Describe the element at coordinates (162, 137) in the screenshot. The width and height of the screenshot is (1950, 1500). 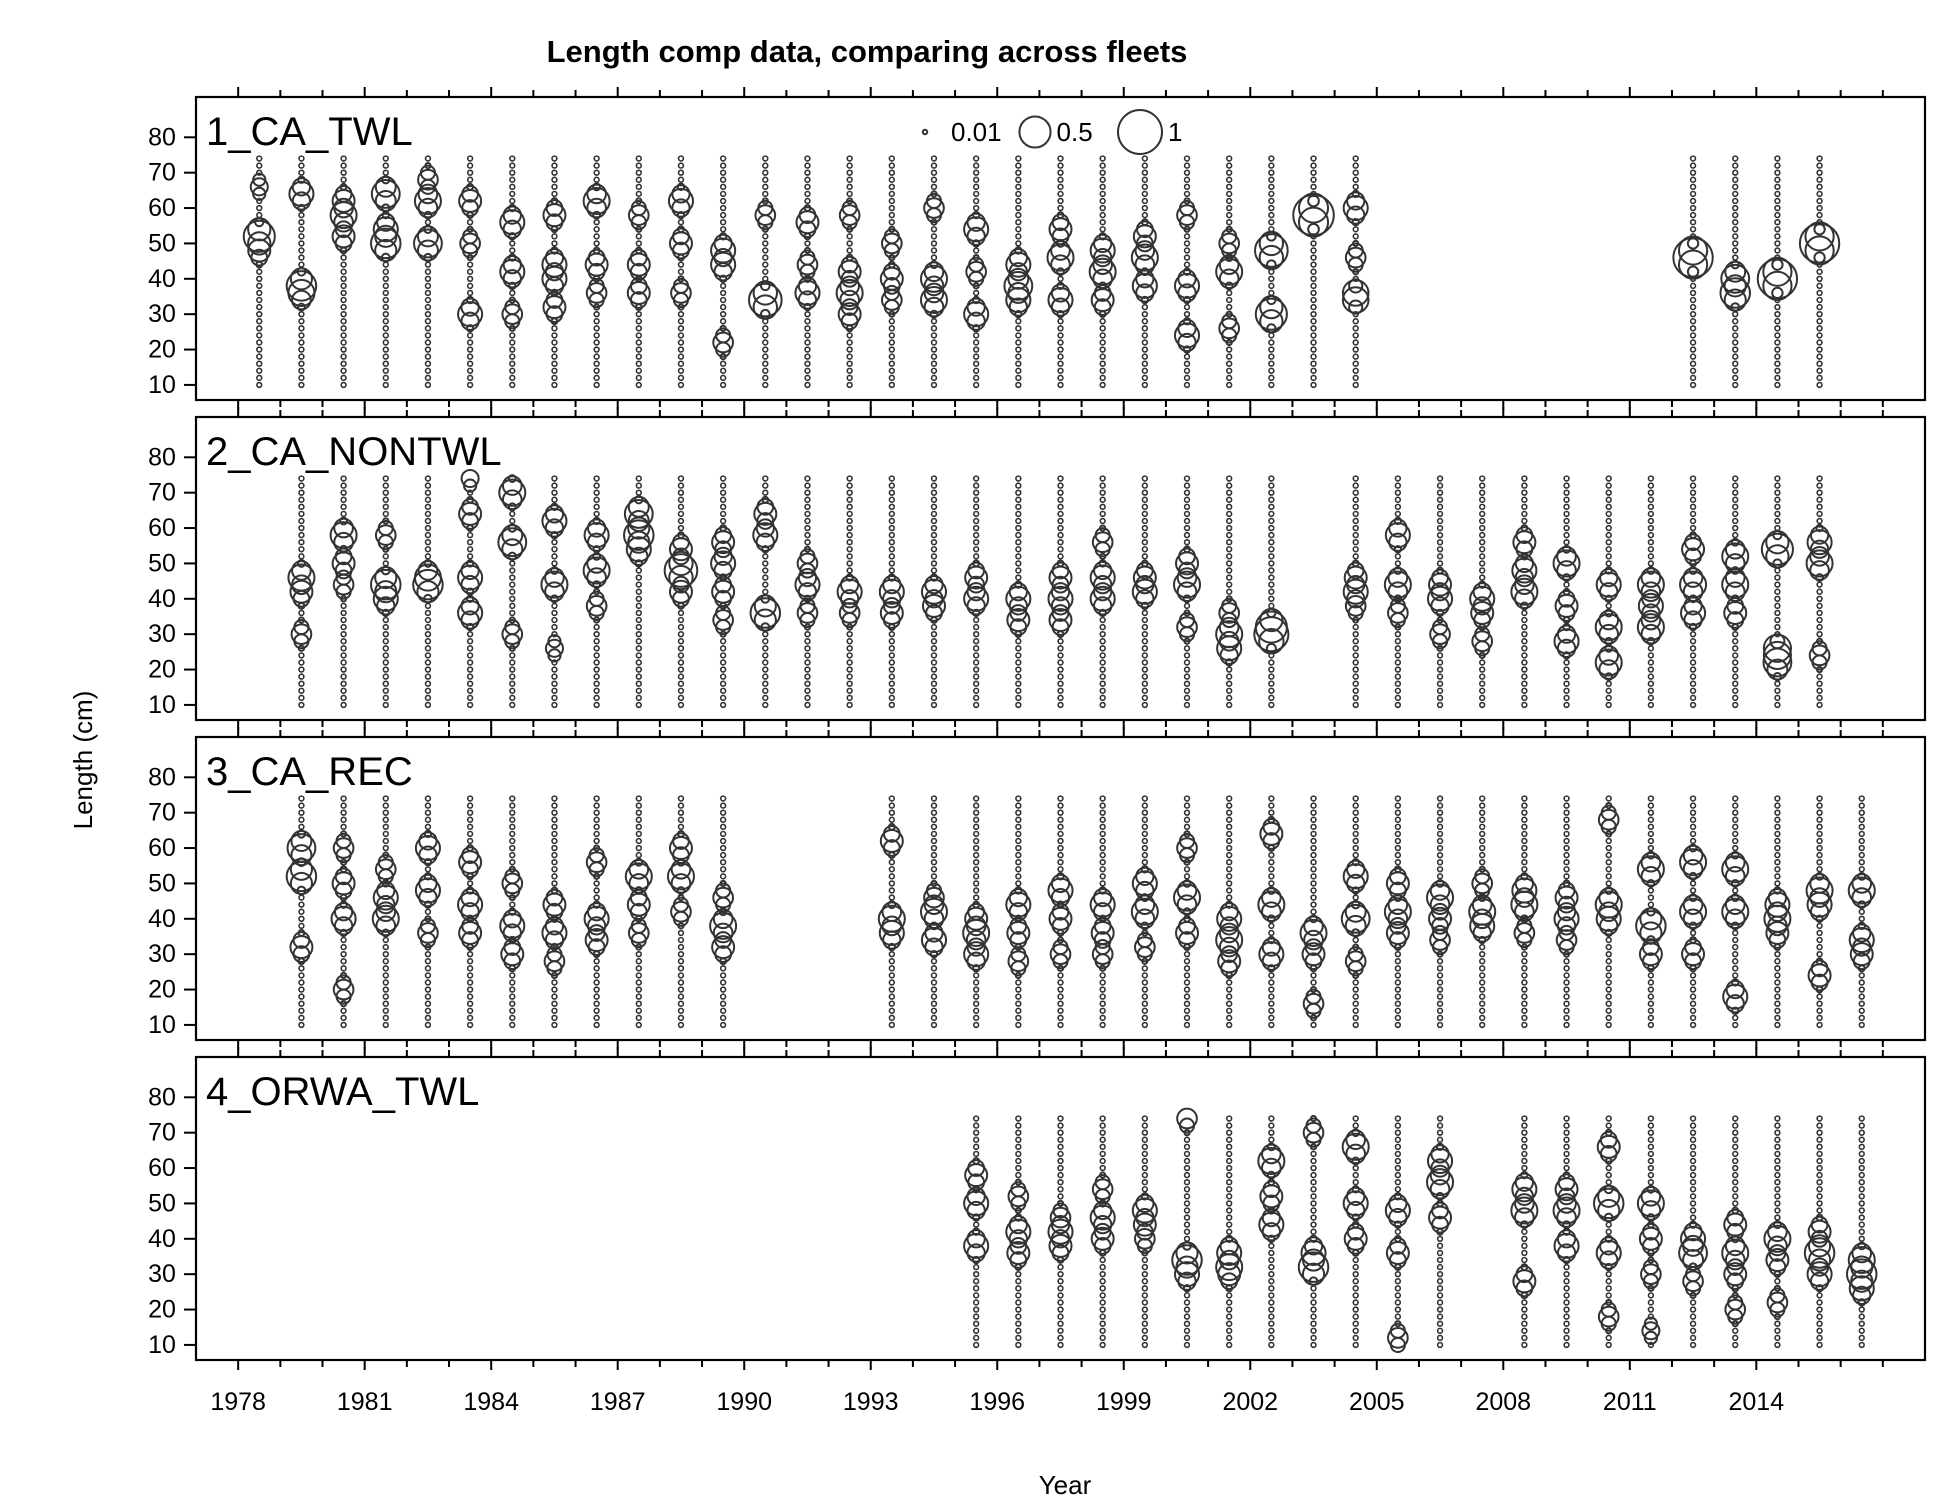
I see `y-tick-label: 80` at that location.